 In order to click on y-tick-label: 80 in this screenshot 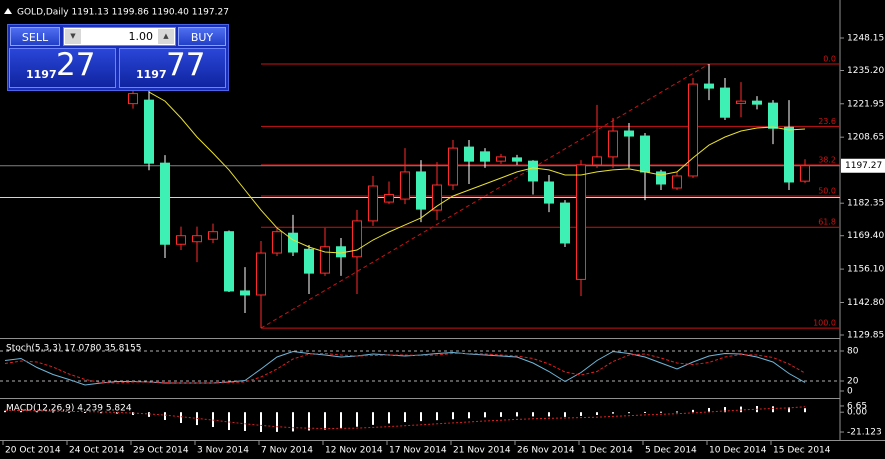, I will do `click(853, 352)`.